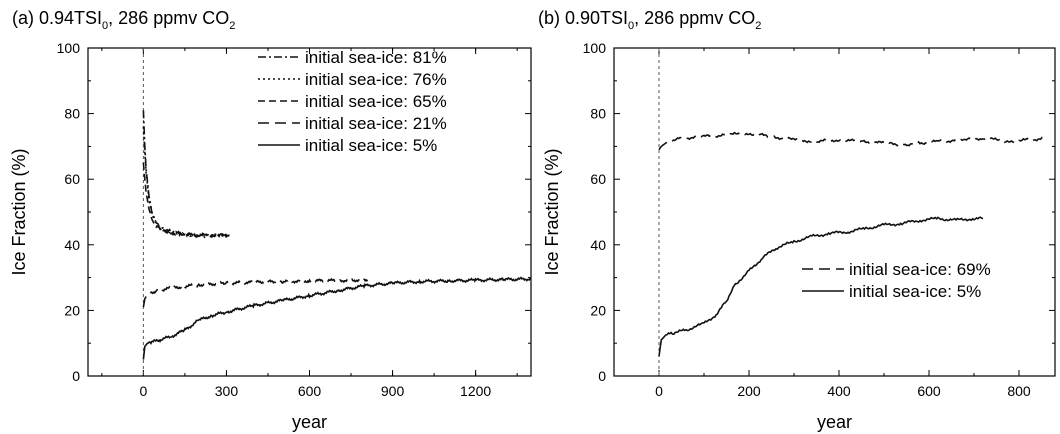 This screenshot has height=434, width=1060. Describe the element at coordinates (376, 57) in the screenshot. I see `legend-label: initial sea-ice: 81%` at that location.